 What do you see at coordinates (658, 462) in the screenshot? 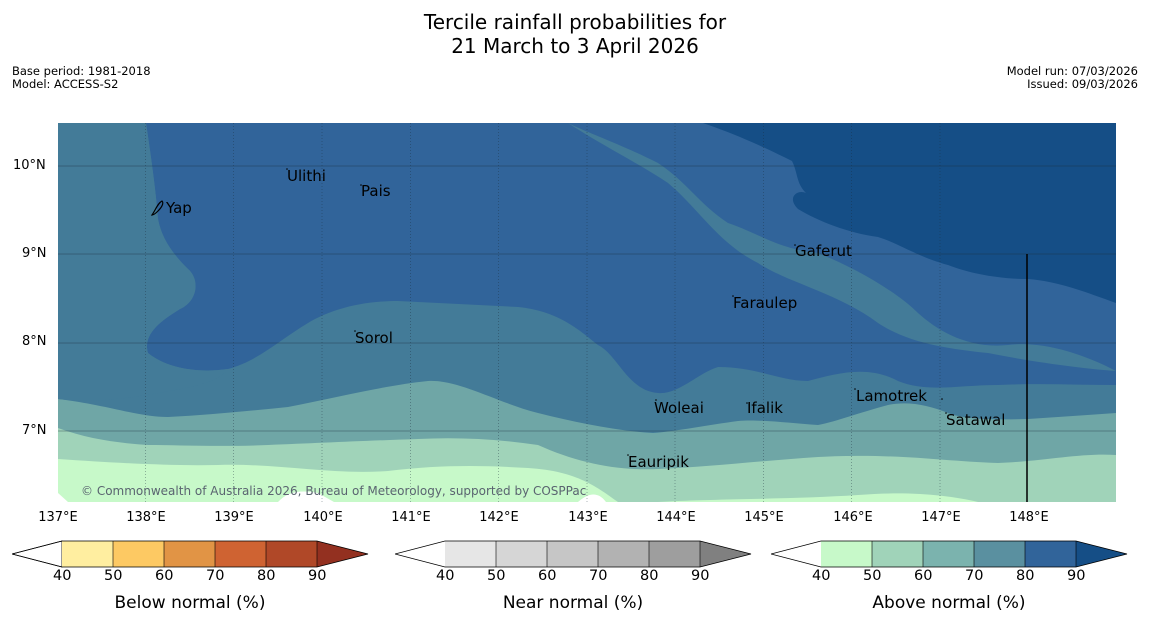
I see `place-label-eauripik: Eauripik` at bounding box center [658, 462].